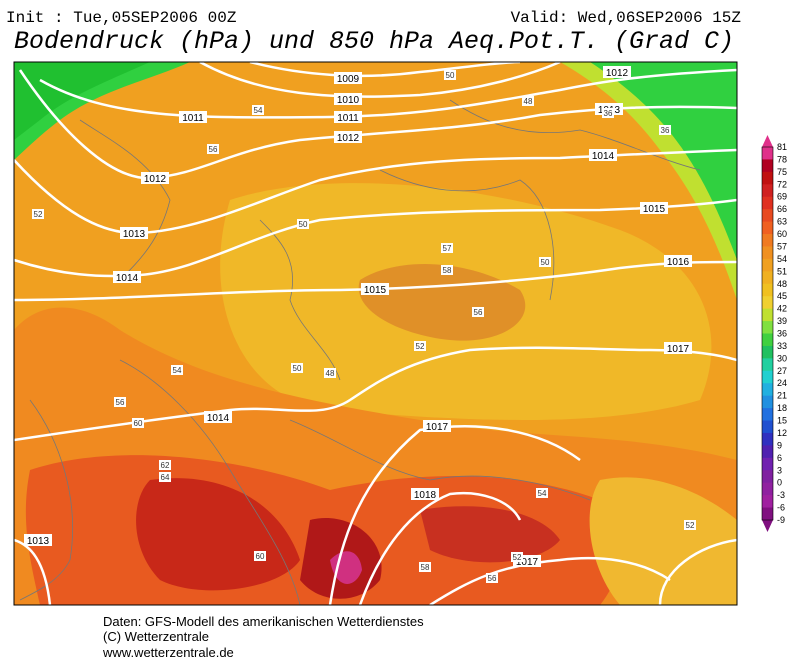  What do you see at coordinates (121, 18) in the screenshot?
I see `init-time: Init : Tue,05SEP2006 00Z` at bounding box center [121, 18].